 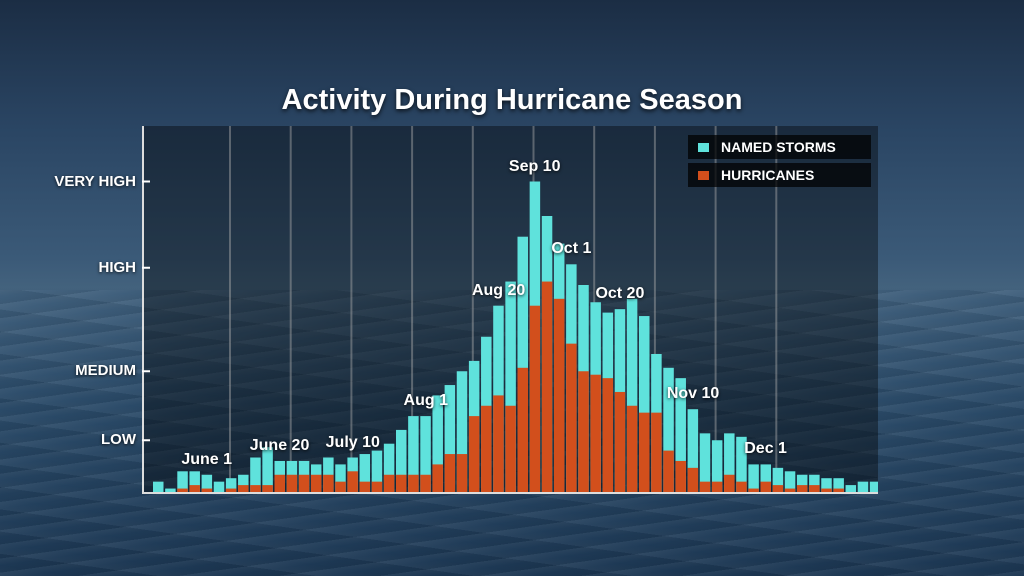 What do you see at coordinates (105, 371) in the screenshot?
I see `y-tick-label: MEDIUM` at bounding box center [105, 371].